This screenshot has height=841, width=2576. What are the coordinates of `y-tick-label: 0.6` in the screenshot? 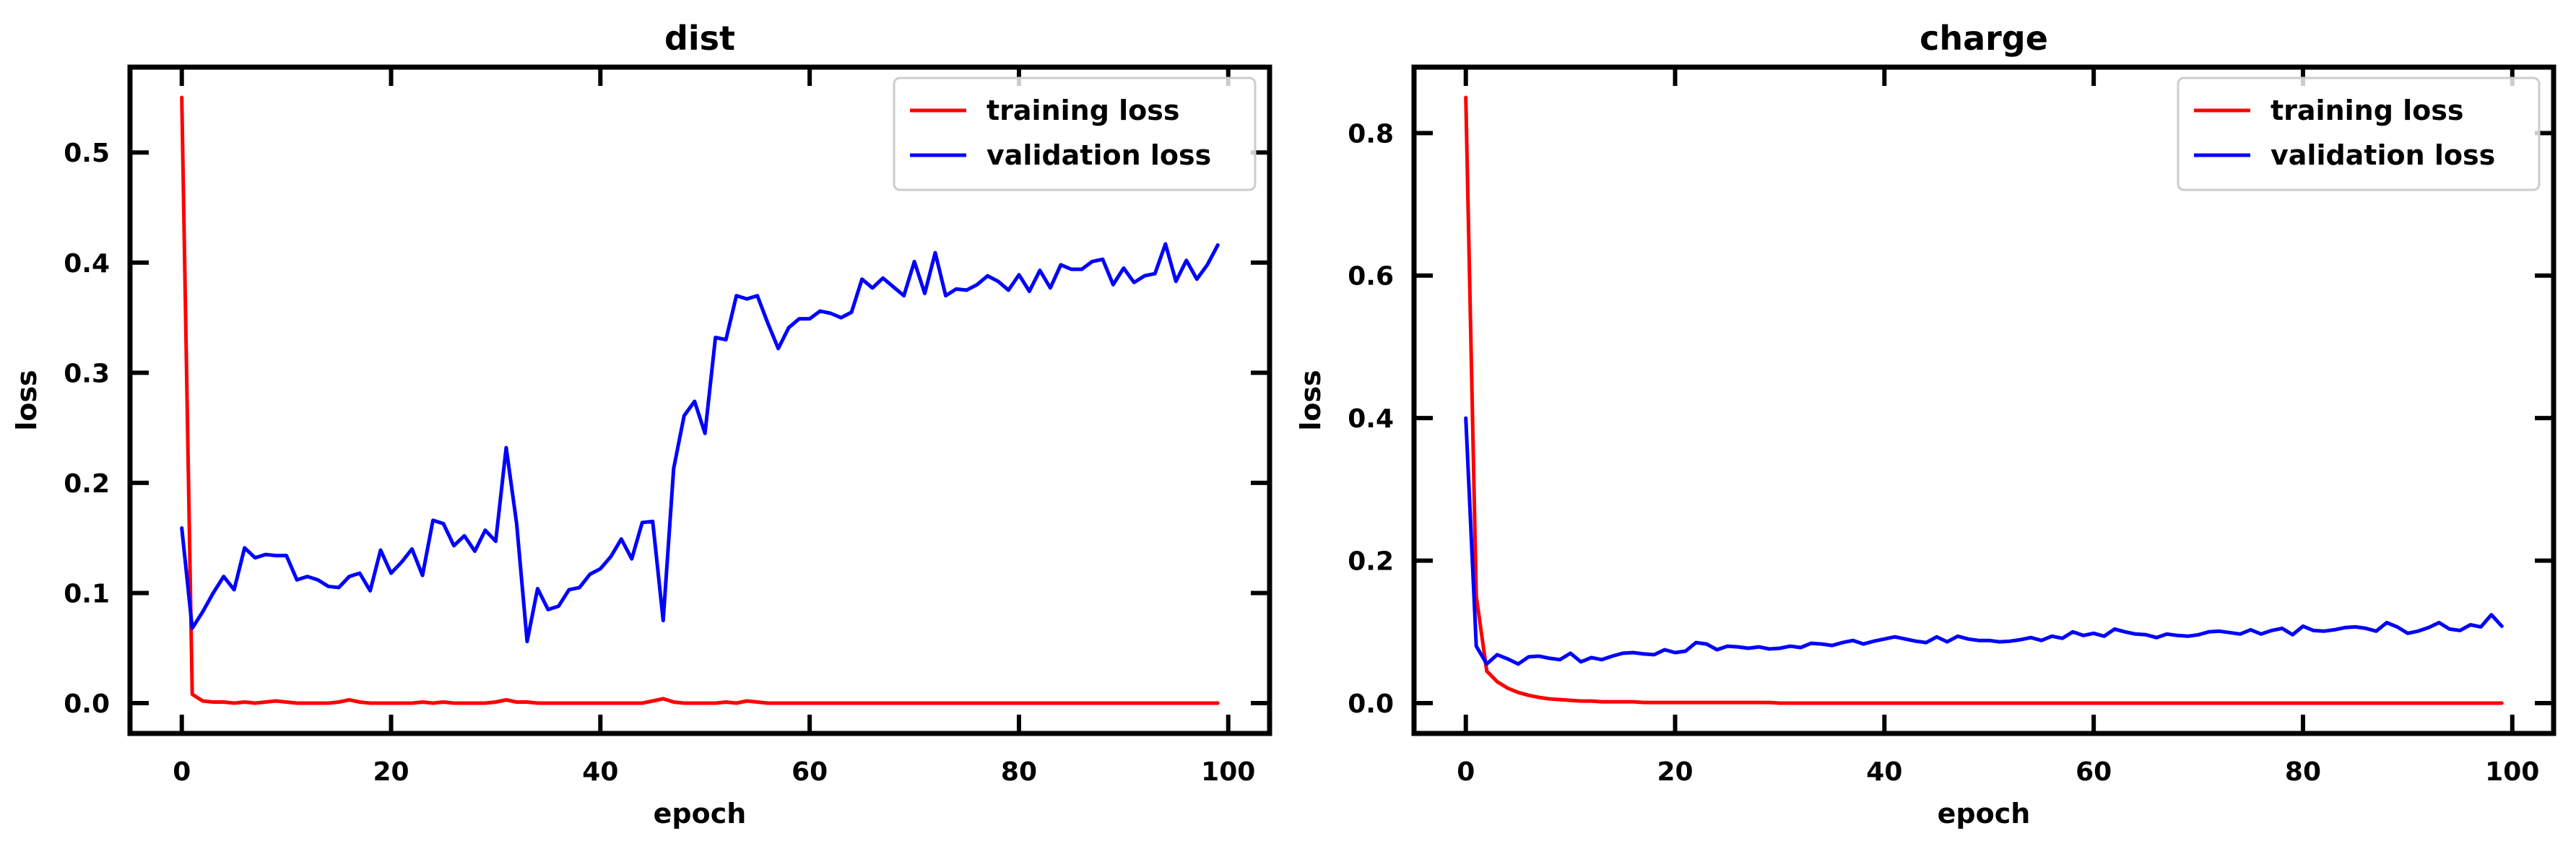 It's located at (1371, 277).